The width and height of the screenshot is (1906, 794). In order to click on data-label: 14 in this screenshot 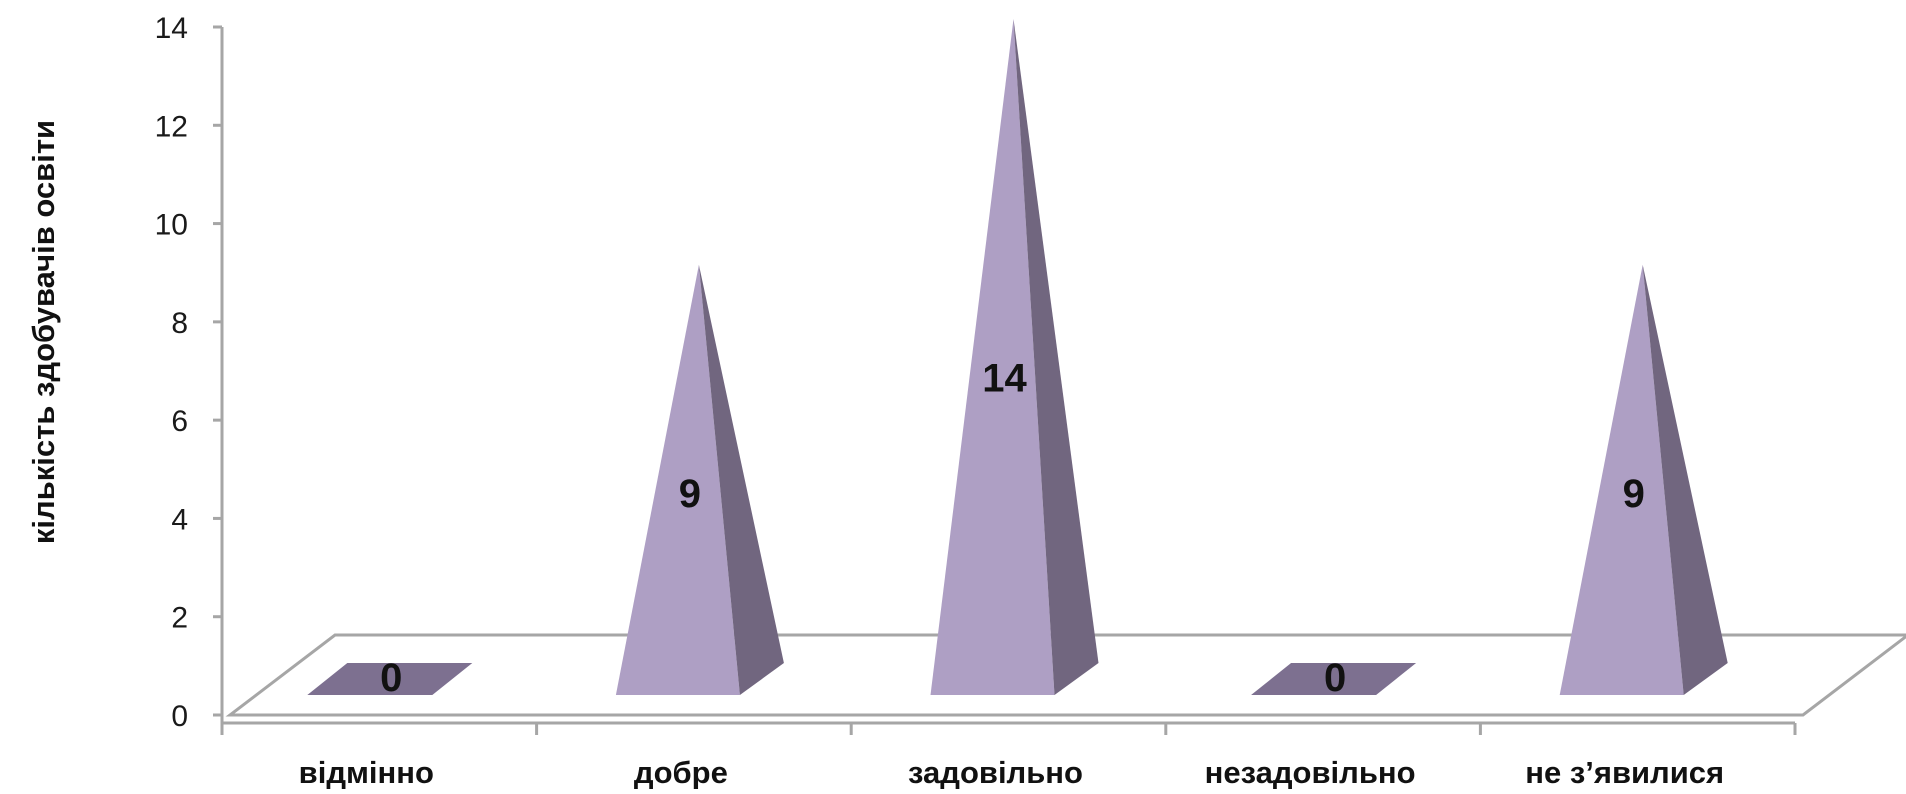, I will do `click(1004, 378)`.